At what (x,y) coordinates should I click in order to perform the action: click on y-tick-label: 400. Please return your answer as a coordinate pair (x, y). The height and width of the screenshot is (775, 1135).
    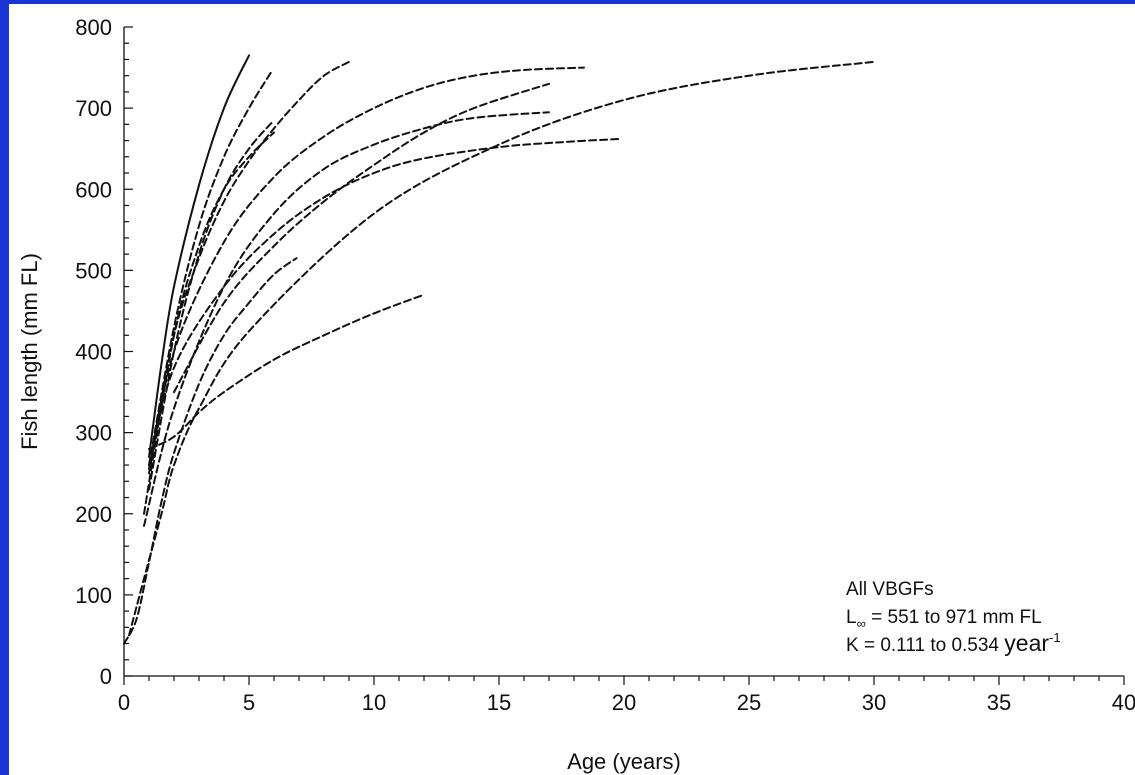
    Looking at the image, I should click on (93, 352).